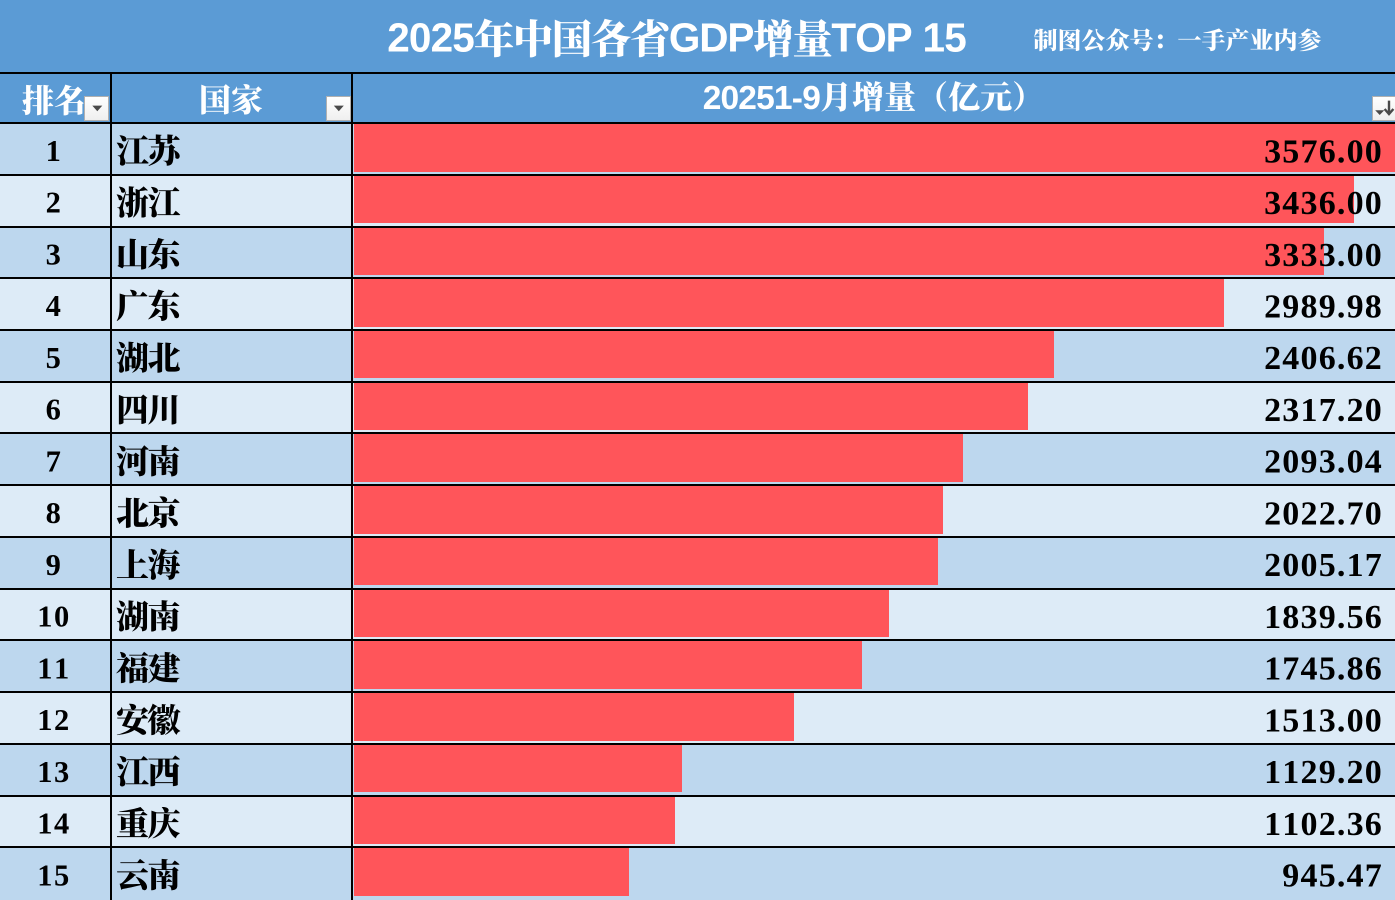 The image size is (1395, 900). Describe the element at coordinates (871, 38) in the screenshot. I see `svg-text: O` at that location.